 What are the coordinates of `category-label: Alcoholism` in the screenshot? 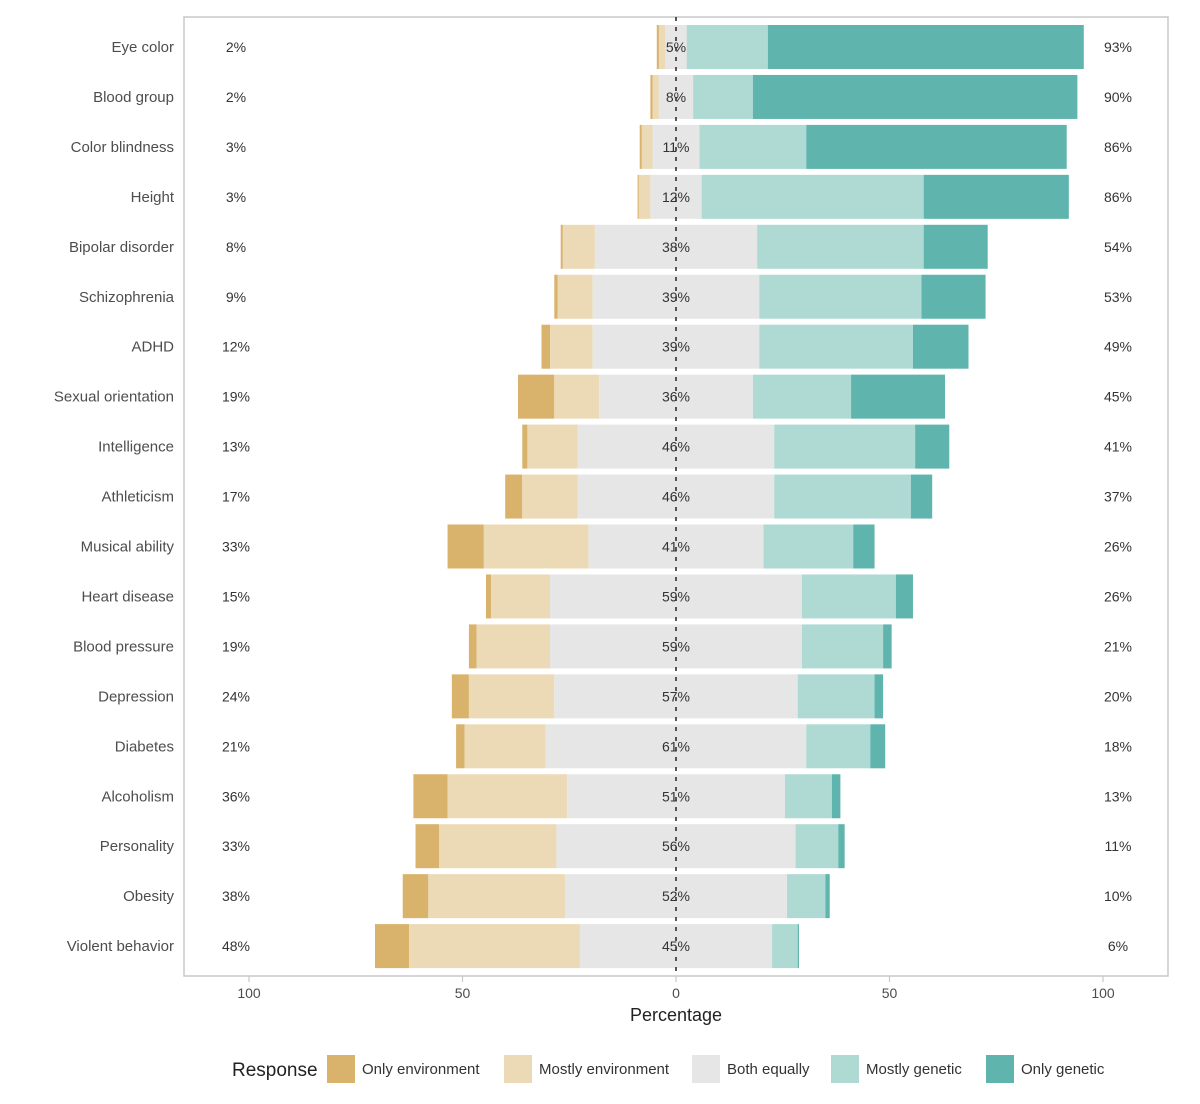 It's located at (137, 796).